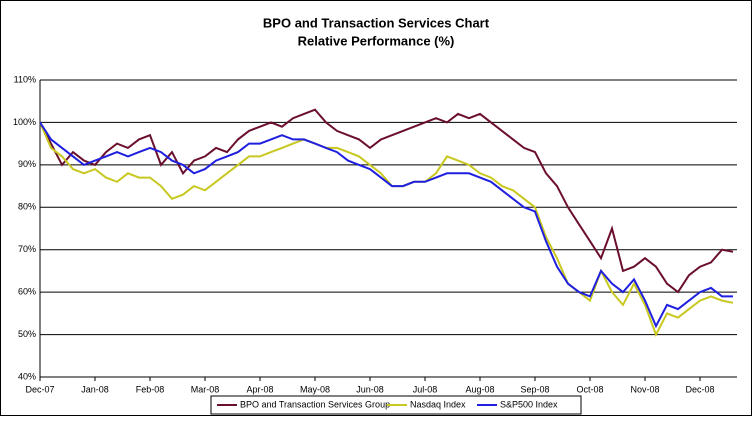  I want to click on x-tick-label: Nov-08, so click(644, 389).